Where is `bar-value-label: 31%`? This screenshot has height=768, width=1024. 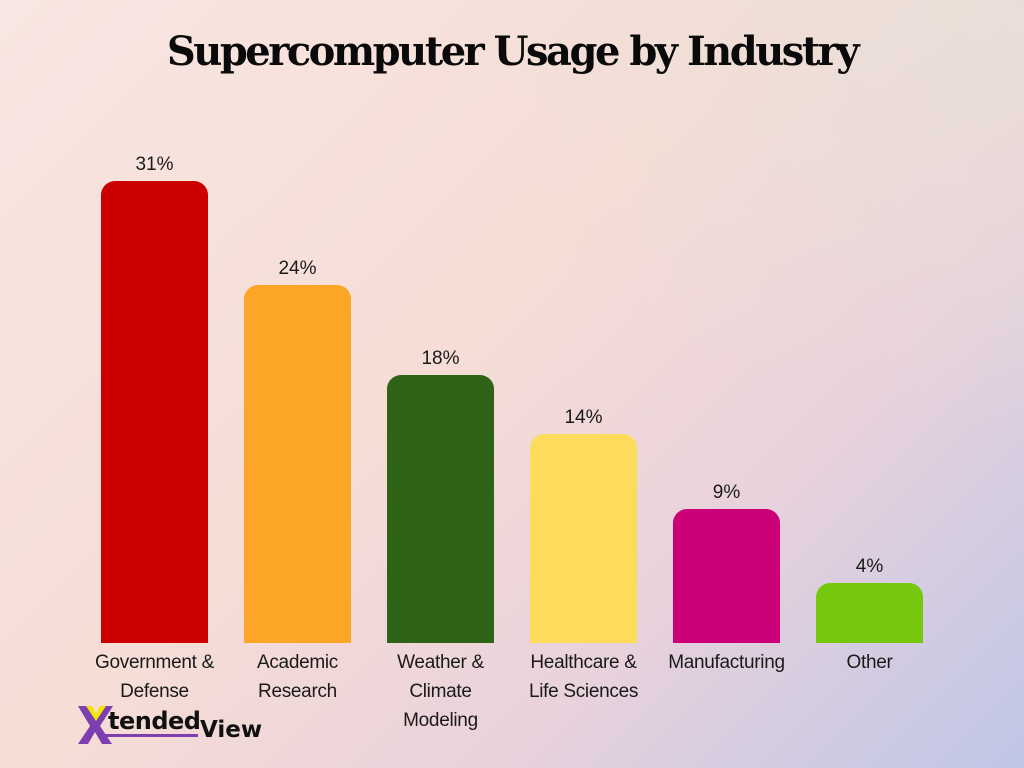 bar-value-label: 31% is located at coordinates (154, 164).